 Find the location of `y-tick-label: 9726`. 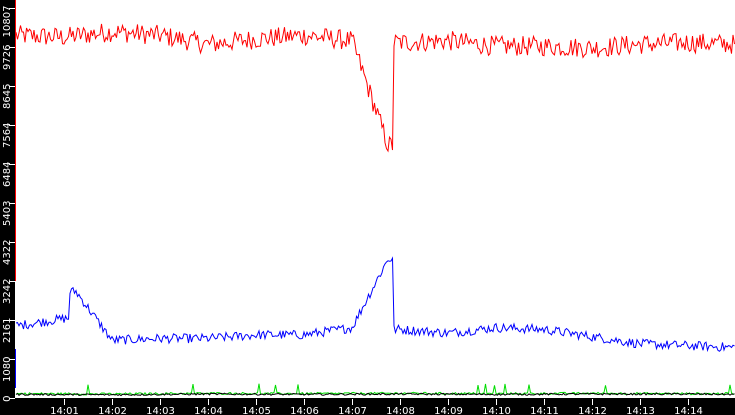

y-tick-label: 9726 is located at coordinates (7, 57).